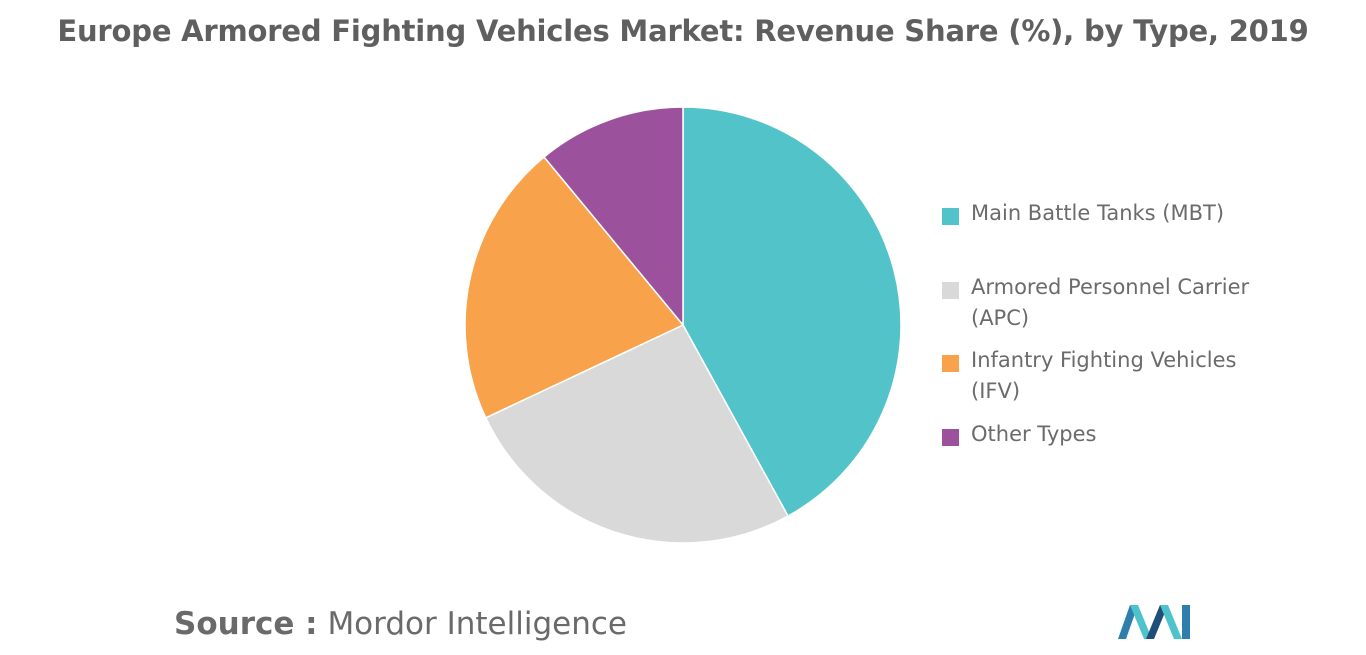  Describe the element at coordinates (792, 312) in the screenshot. I see `pie-slice-mbt` at that location.